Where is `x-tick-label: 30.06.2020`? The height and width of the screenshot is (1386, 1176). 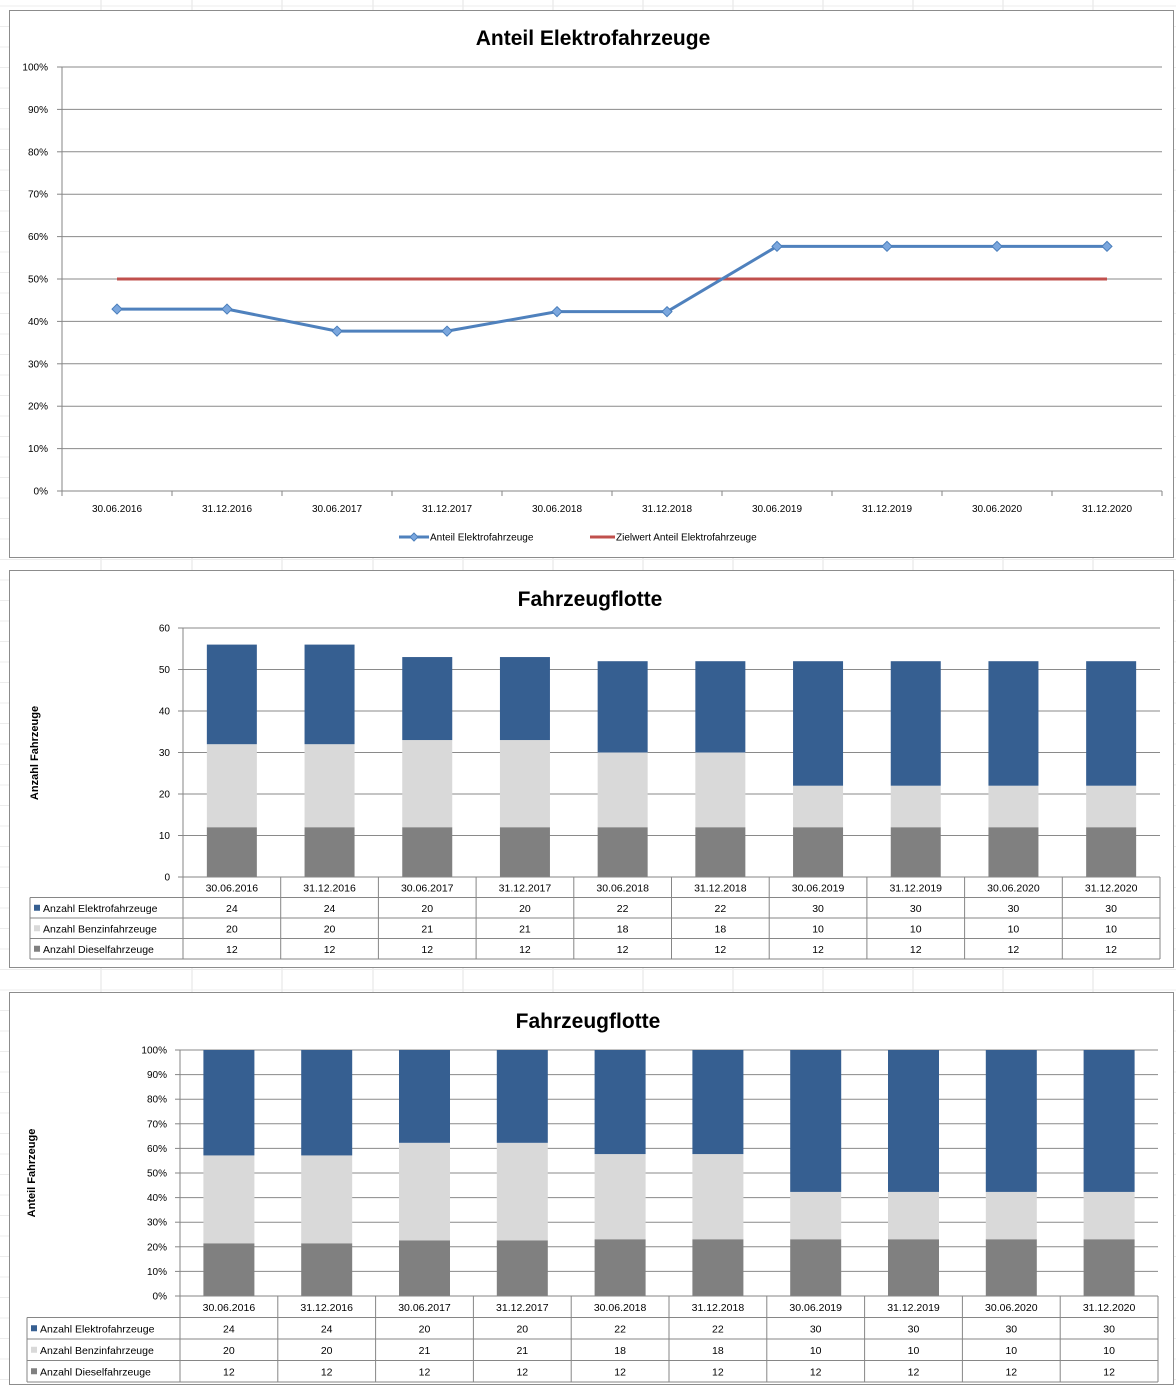
x-tick-label: 30.06.2020 is located at coordinates (1011, 1308).